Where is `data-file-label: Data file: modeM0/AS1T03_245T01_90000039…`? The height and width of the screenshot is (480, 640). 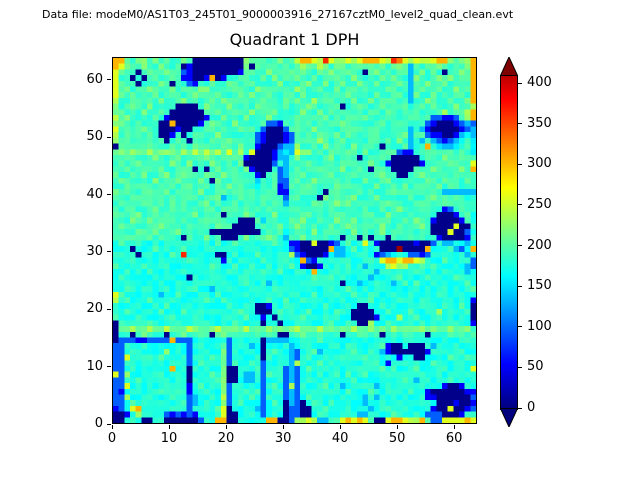
data-file-label: Data file: modeM0/AS1T03_245T01_90000039… is located at coordinates (278, 14).